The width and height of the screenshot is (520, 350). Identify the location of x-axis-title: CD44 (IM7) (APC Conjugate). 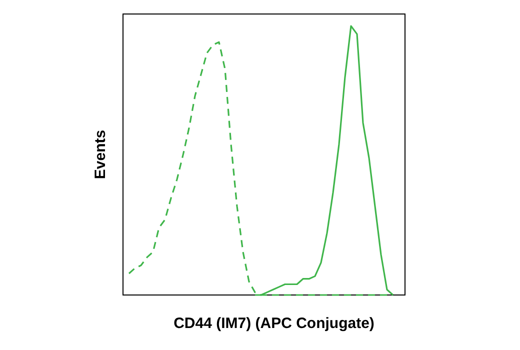
(274, 323).